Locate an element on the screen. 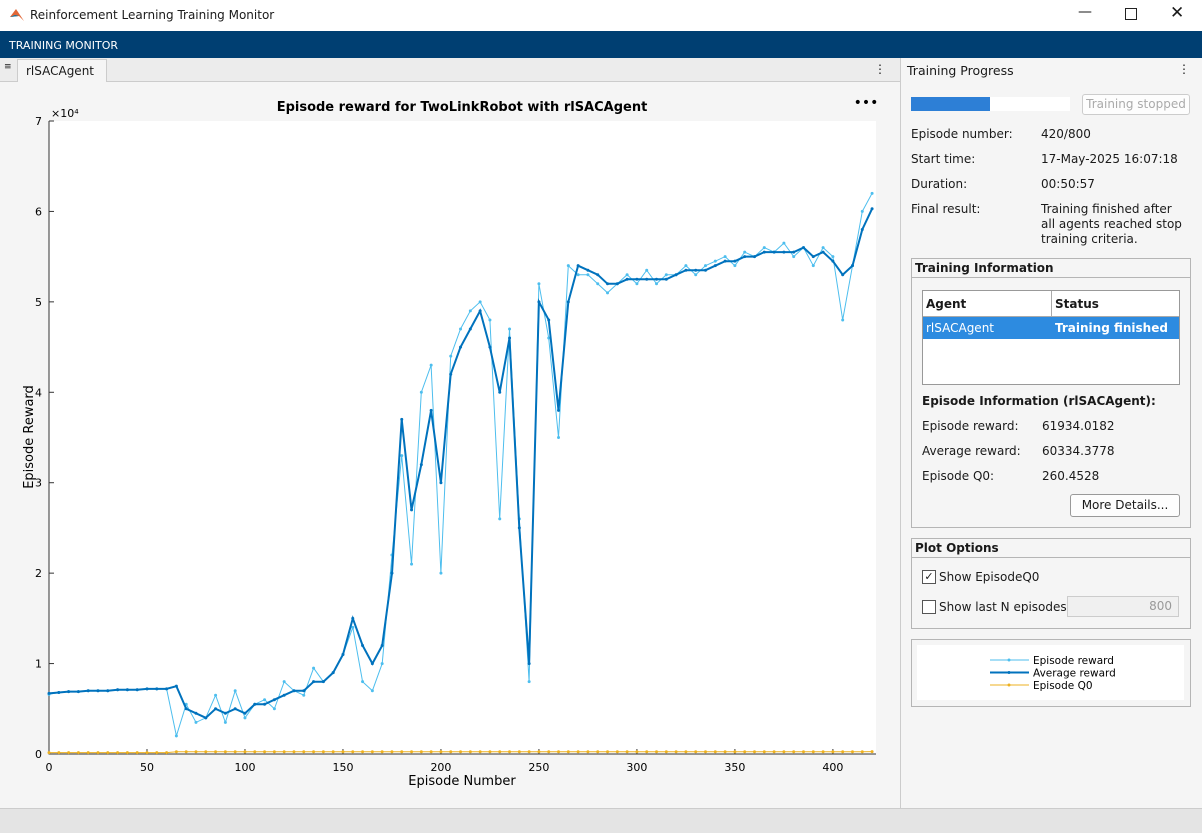  checkbox-label: Show EpisodeQ0 is located at coordinates (989, 577).